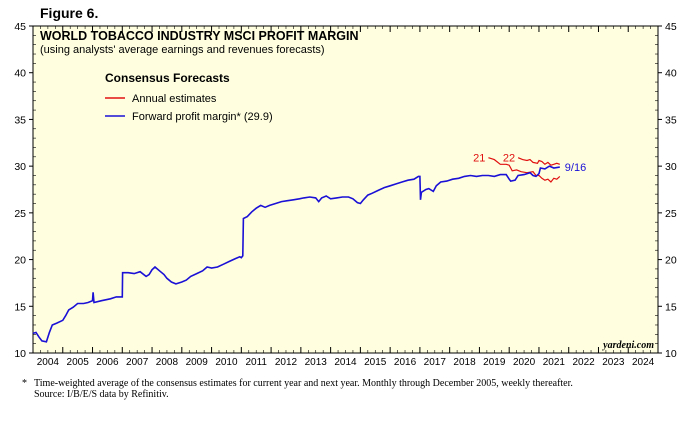 Image resolution: width=690 pixels, height=424 pixels. What do you see at coordinates (554, 362) in the screenshot?
I see `x-tick-label: 2021` at bounding box center [554, 362].